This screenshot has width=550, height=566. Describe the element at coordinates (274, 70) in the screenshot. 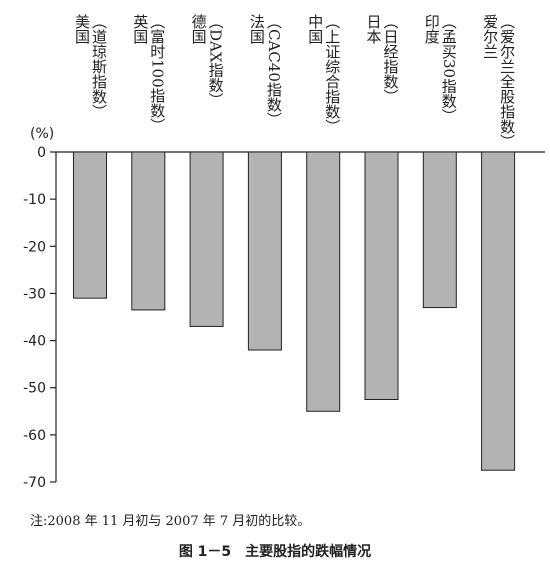

I see `category-index-label: （CAC40指数）` at that location.